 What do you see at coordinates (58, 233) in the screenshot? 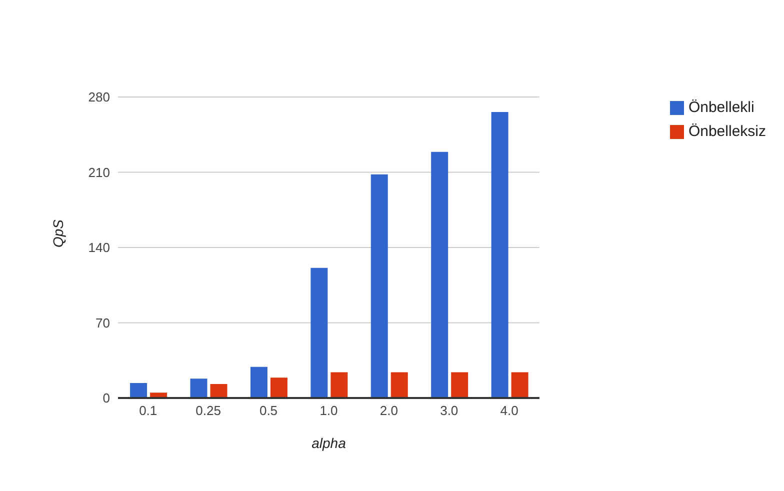
I see `y-axis-title: QpS` at bounding box center [58, 233].